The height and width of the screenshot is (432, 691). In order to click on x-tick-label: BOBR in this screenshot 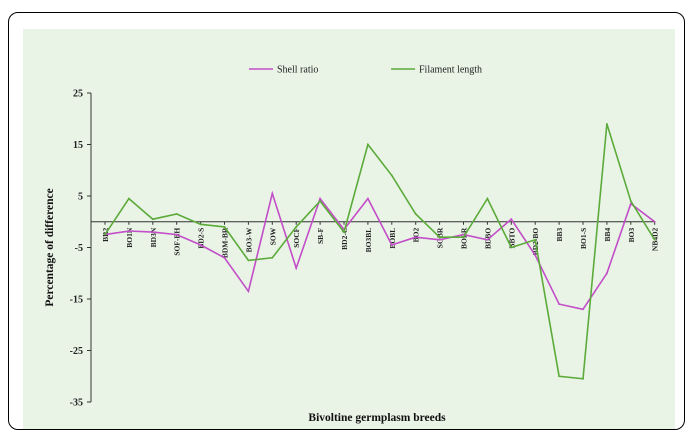, I will do `click(464, 238)`.